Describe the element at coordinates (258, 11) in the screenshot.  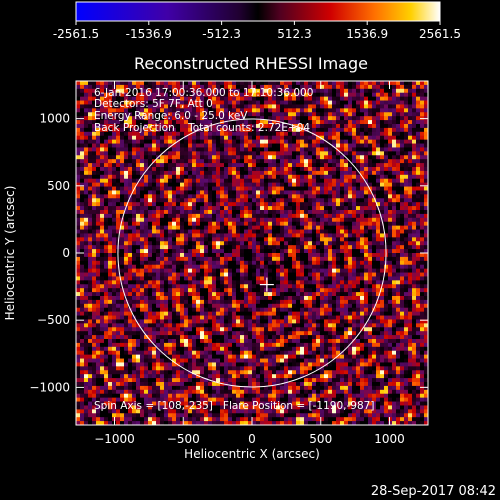
I see `colorbar` at that location.